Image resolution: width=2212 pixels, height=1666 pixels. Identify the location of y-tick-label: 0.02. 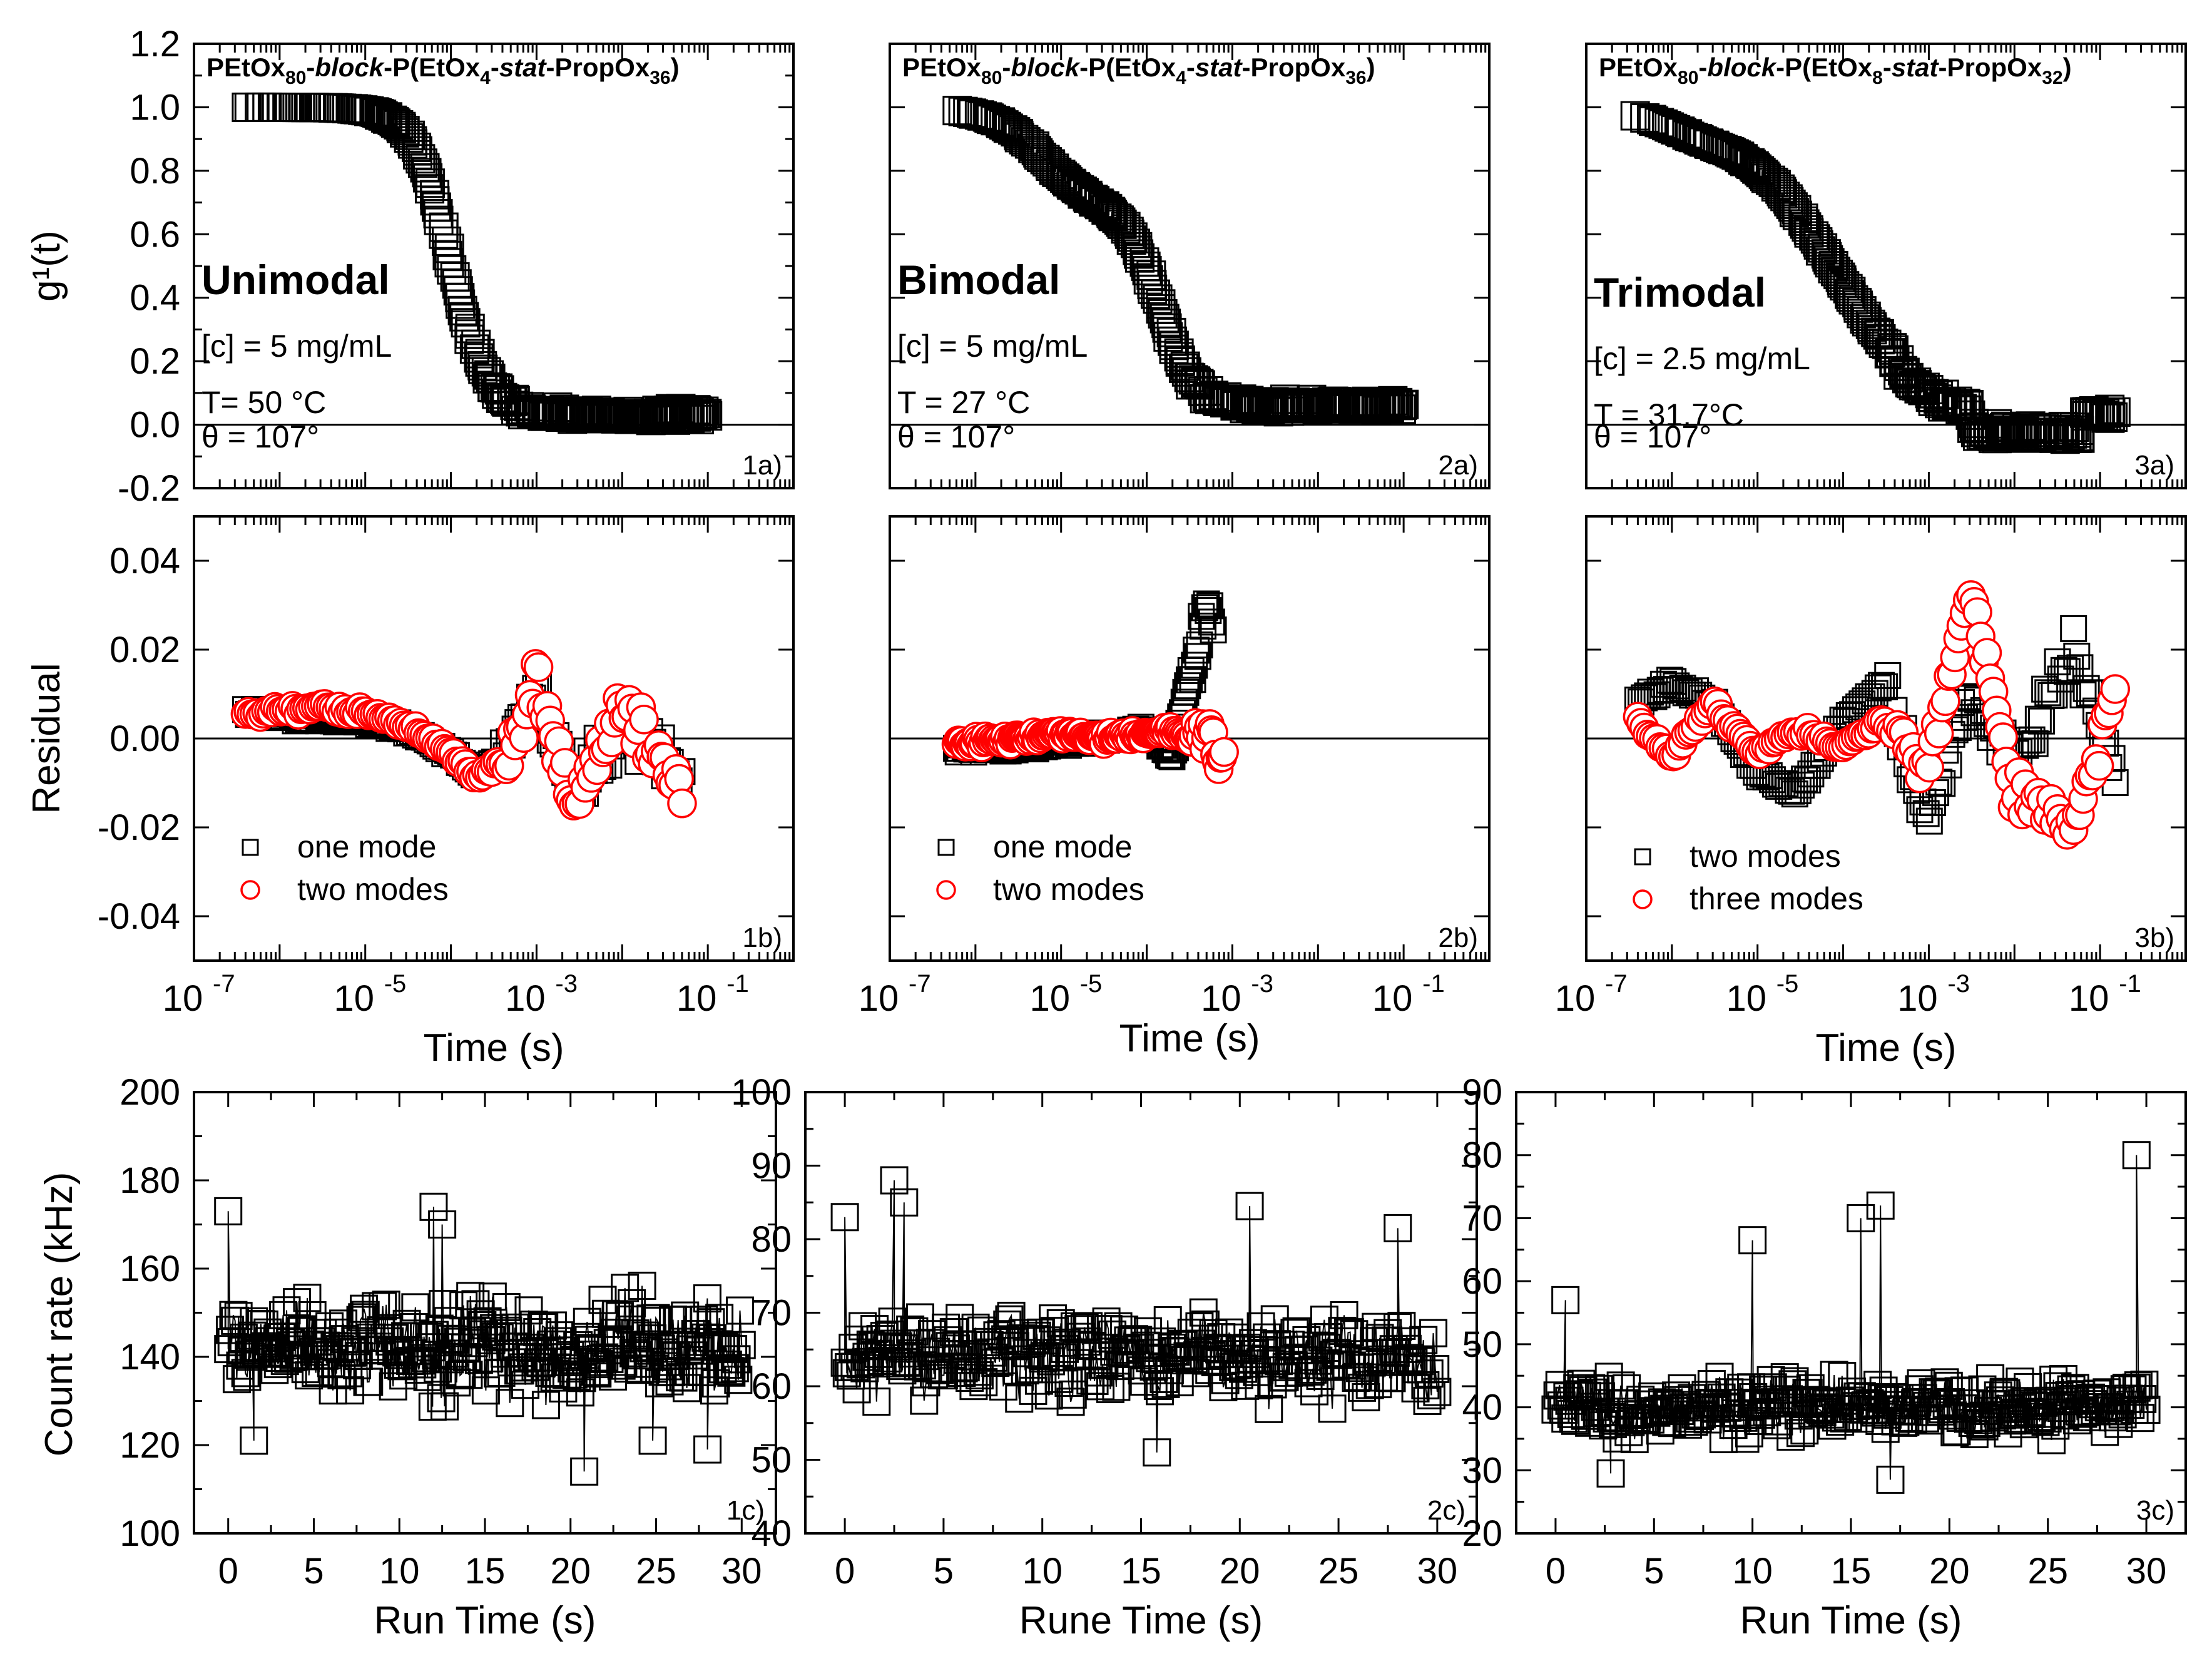
(145, 650).